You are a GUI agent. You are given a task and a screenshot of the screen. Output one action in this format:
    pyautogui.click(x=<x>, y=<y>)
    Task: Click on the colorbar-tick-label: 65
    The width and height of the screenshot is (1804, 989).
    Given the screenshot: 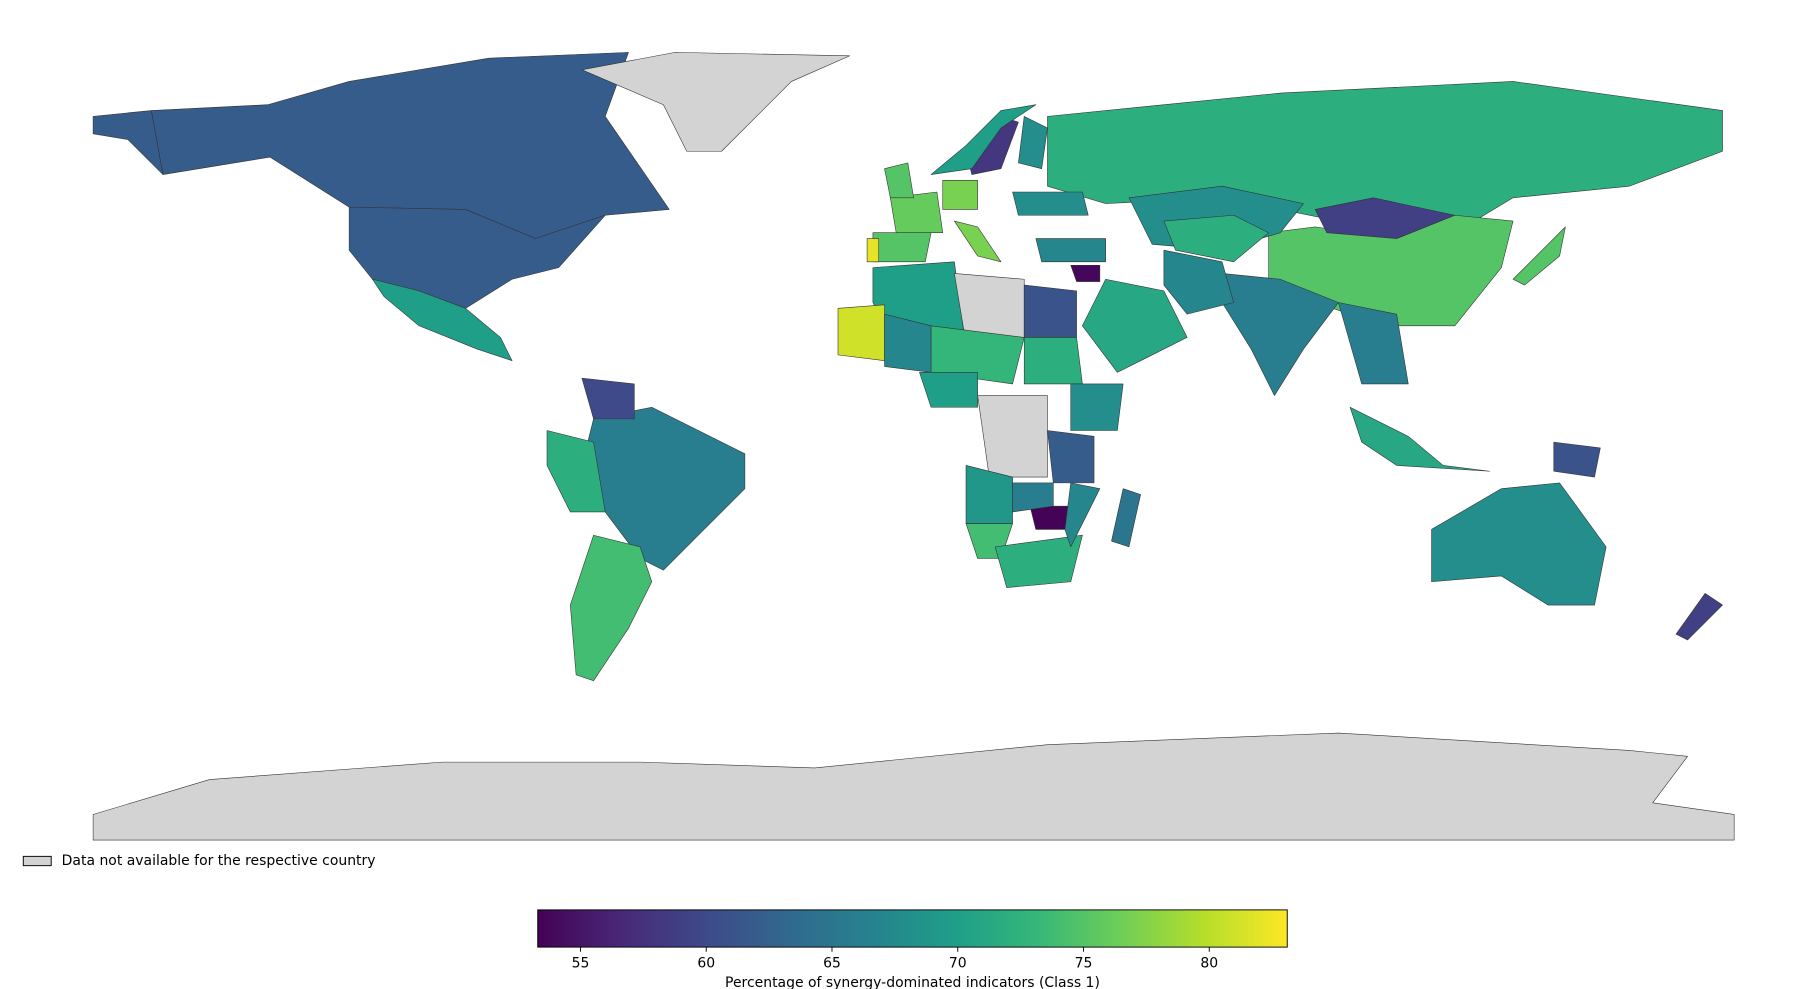 What is the action you would take?
    pyautogui.click(x=832, y=963)
    